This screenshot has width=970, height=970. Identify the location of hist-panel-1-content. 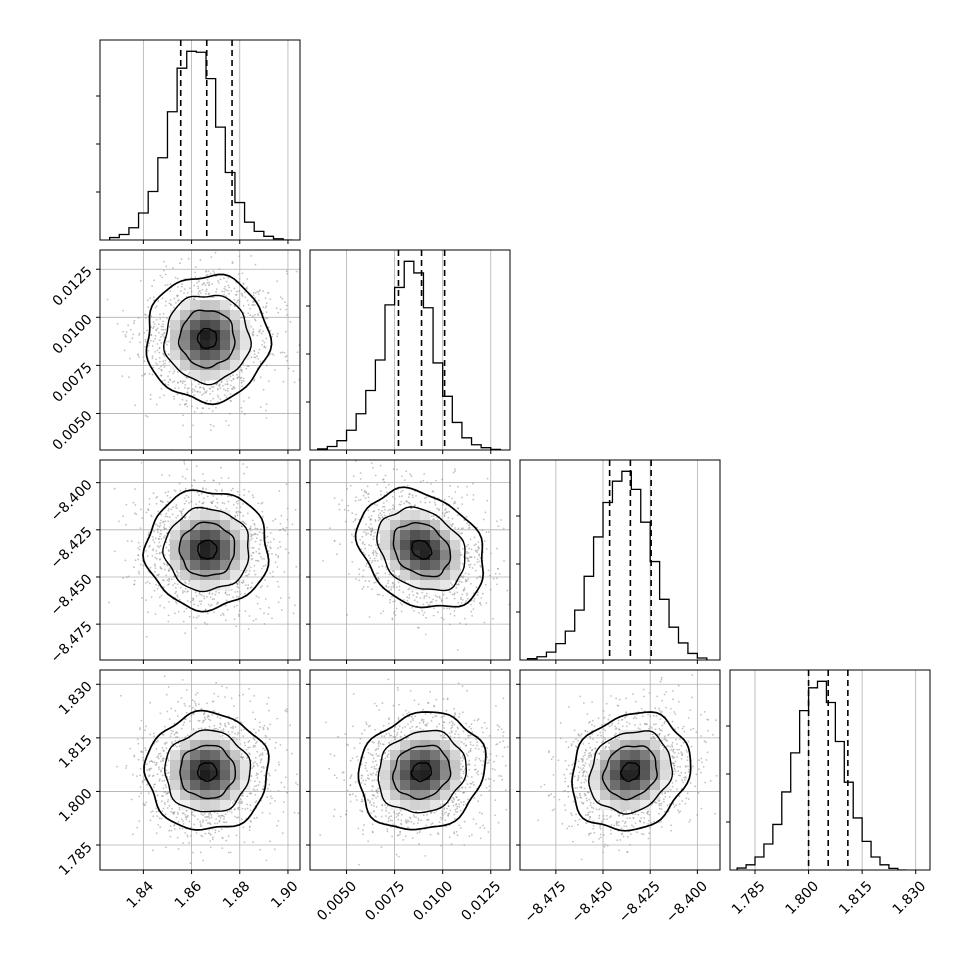
(409, 350).